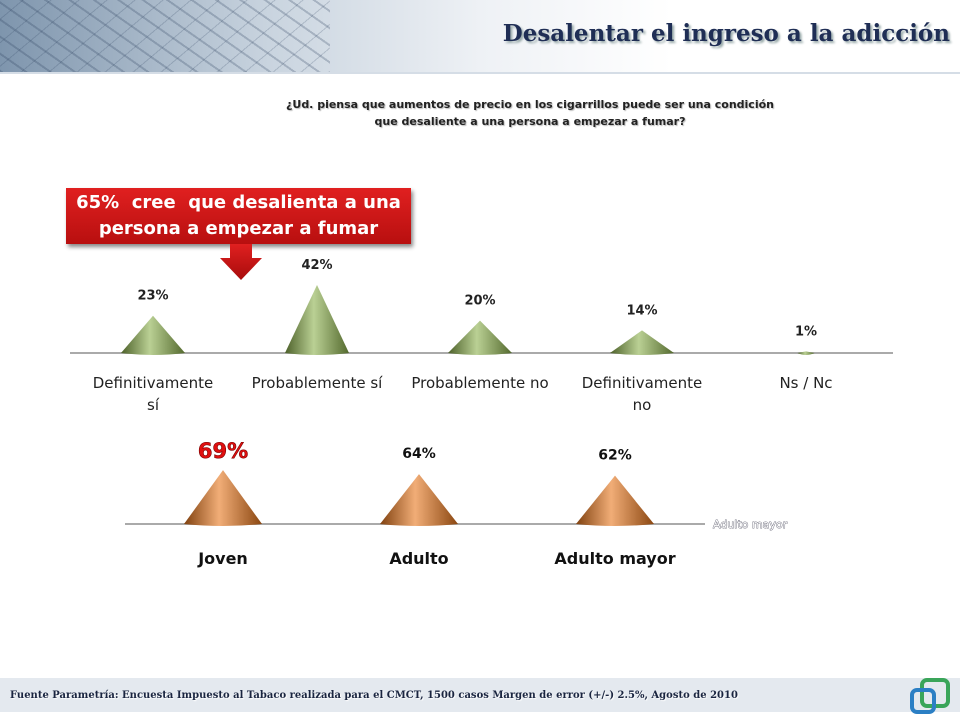 This screenshot has width=960, height=720. Describe the element at coordinates (642, 394) in the screenshot. I see `category-label: Definitivamente no` at that location.